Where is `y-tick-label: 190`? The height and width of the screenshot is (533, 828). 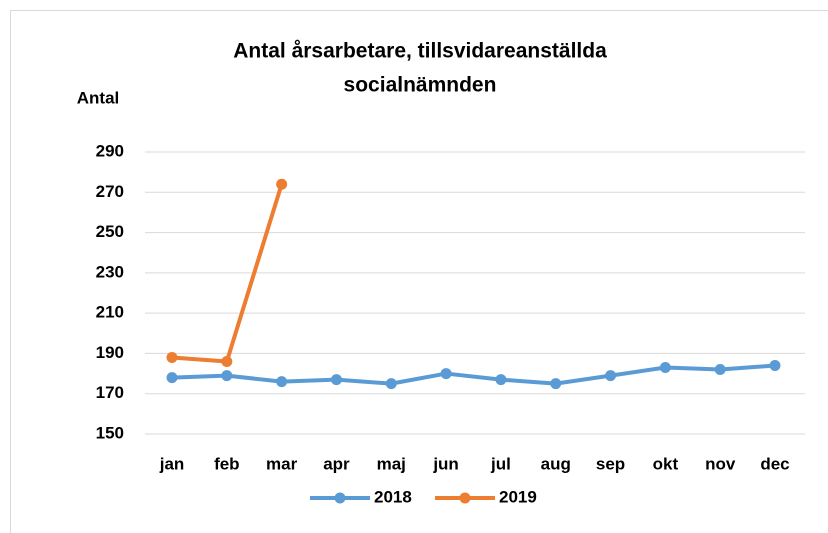 y-tick-label: 190 is located at coordinates (110, 352).